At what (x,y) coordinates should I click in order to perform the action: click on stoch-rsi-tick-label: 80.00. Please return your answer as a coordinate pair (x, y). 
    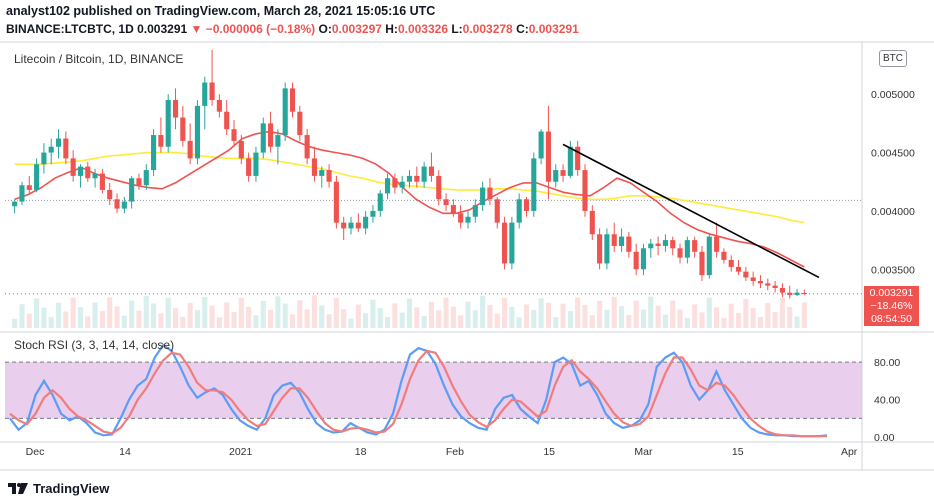
    Looking at the image, I should click on (887, 363).